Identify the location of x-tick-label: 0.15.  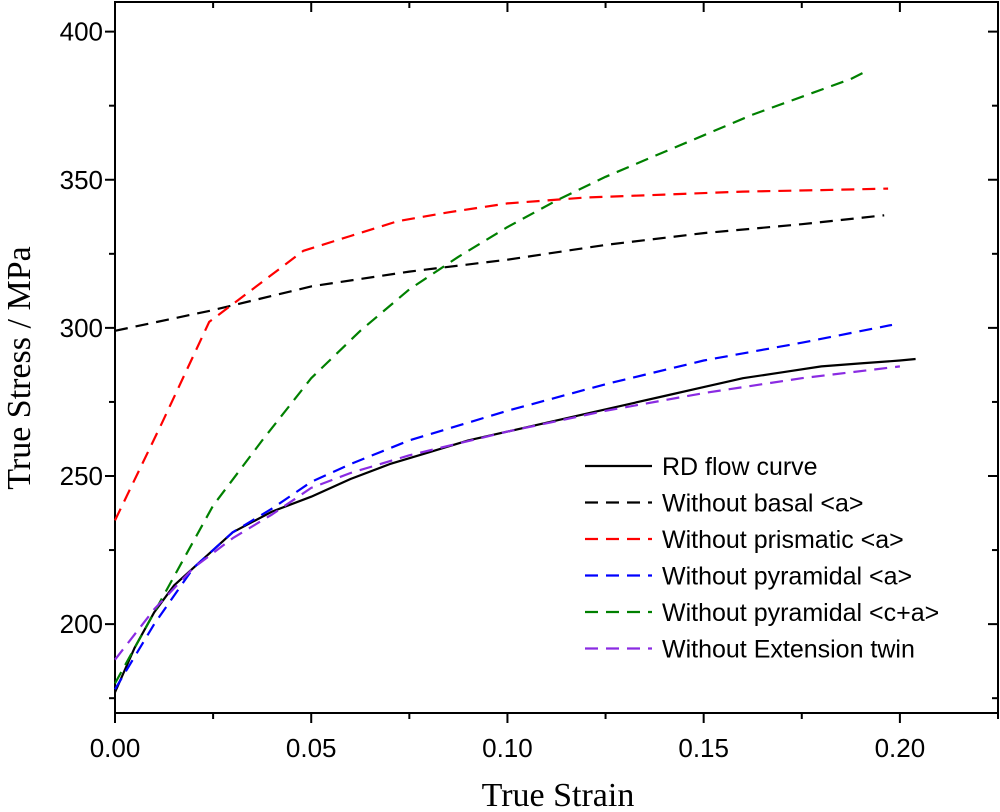
(703, 748).